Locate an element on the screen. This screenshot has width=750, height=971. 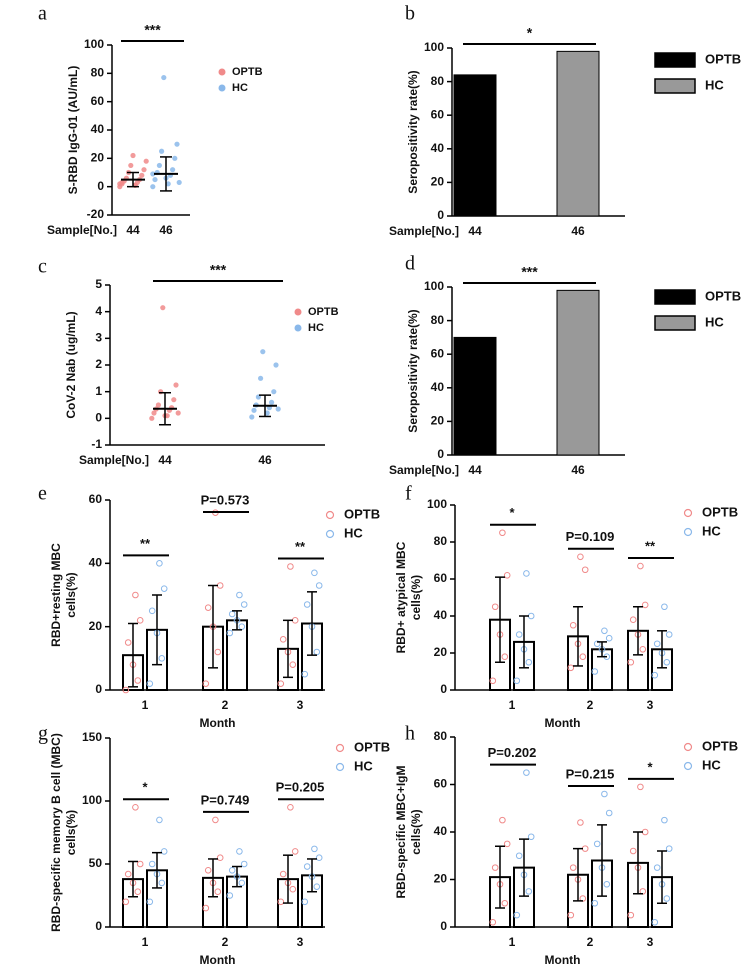
significance-label: P=0.573 is located at coordinates (225, 499).